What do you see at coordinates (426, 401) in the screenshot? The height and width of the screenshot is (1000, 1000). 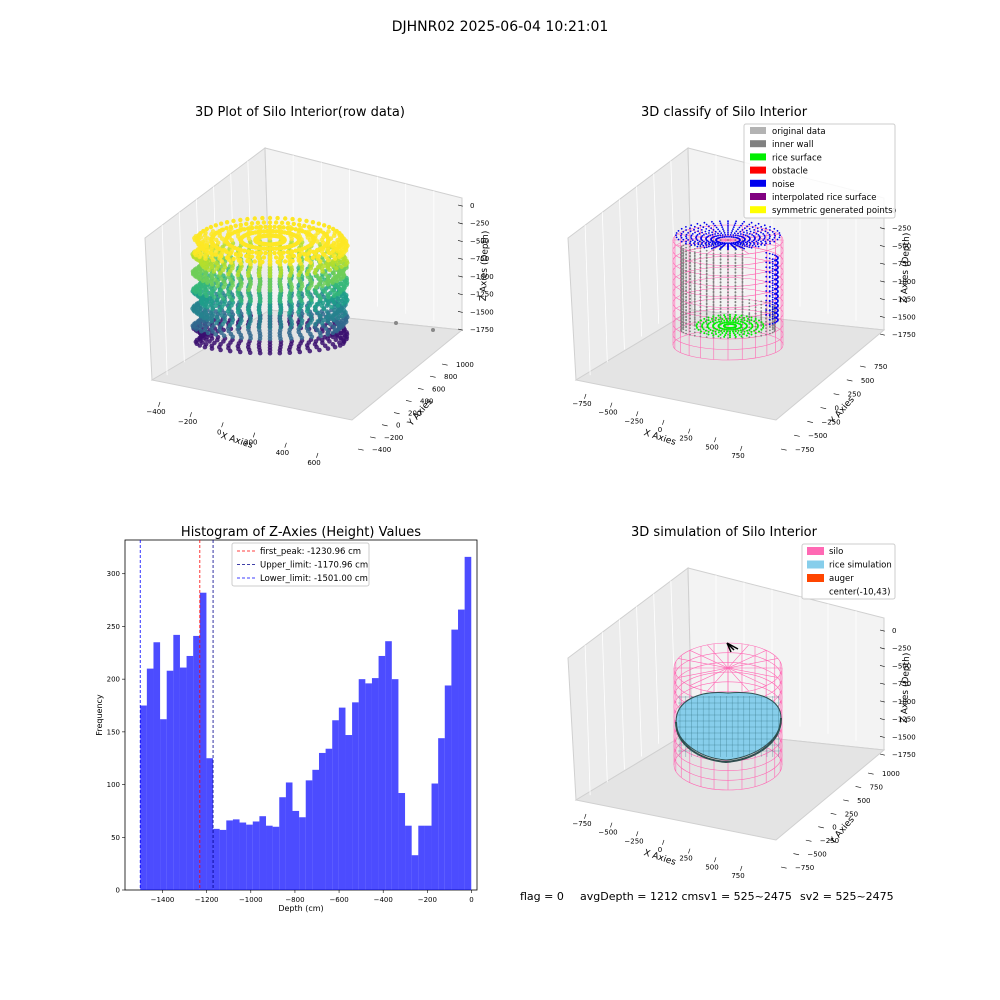 I see `plot1-y-tick-label: 400` at bounding box center [426, 401].